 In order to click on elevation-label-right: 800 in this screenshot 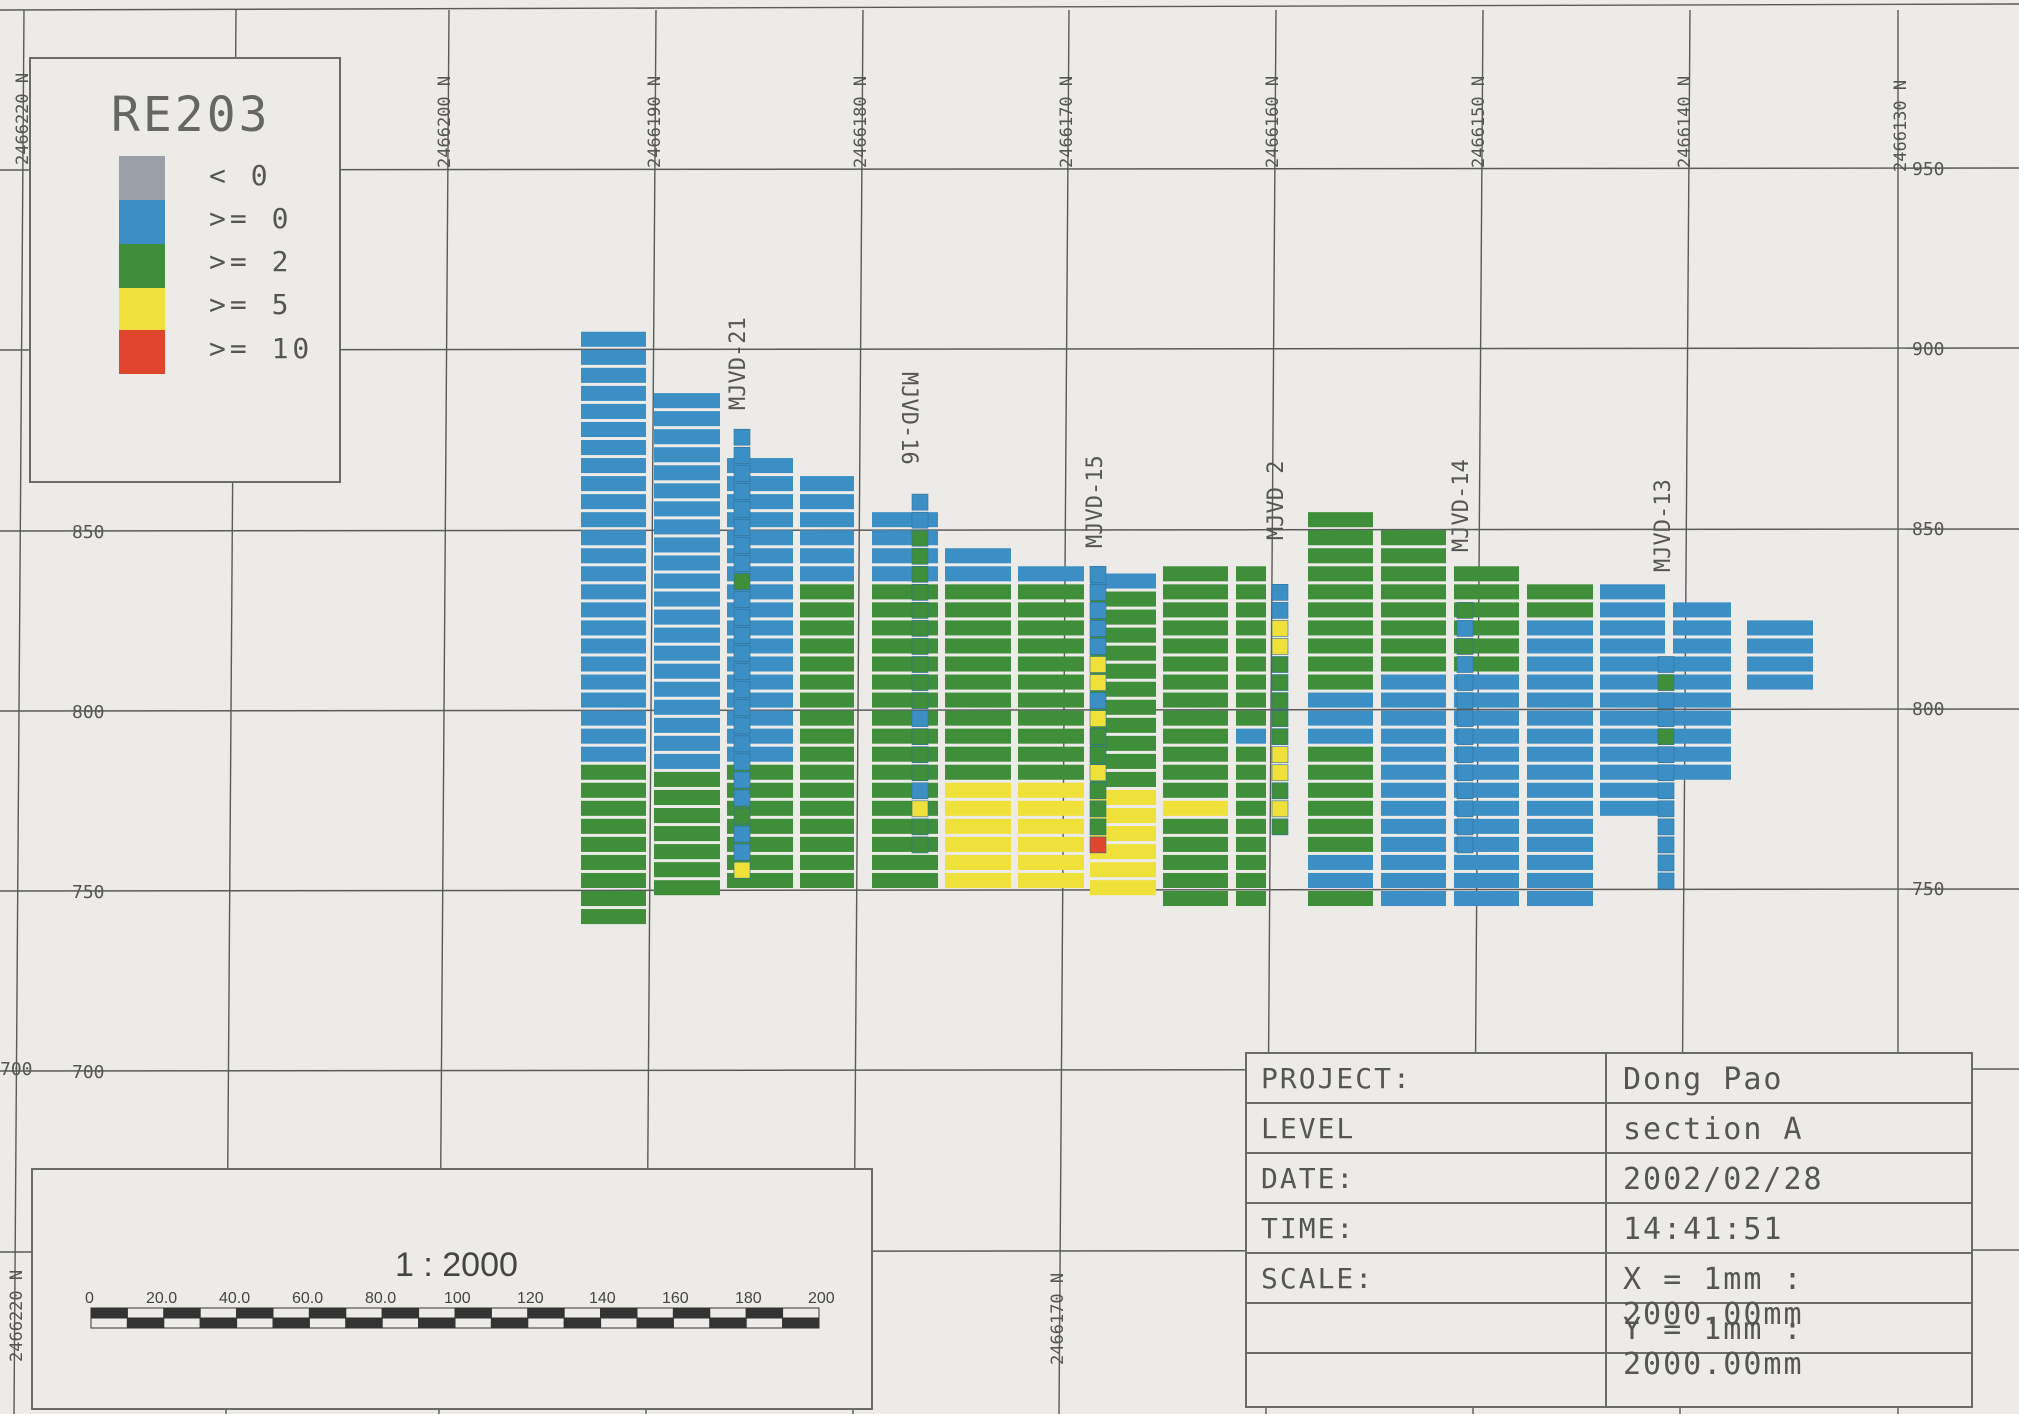, I will do `click(1928, 709)`.